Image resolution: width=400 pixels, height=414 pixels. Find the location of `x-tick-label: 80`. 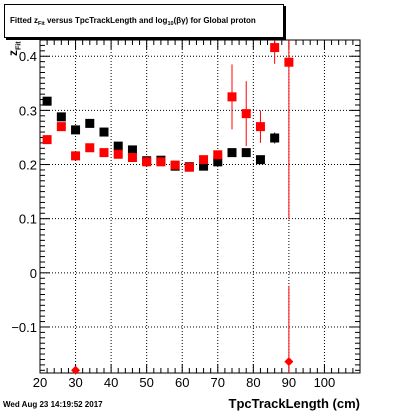

x-tick-label: 80 is located at coordinates (253, 382).